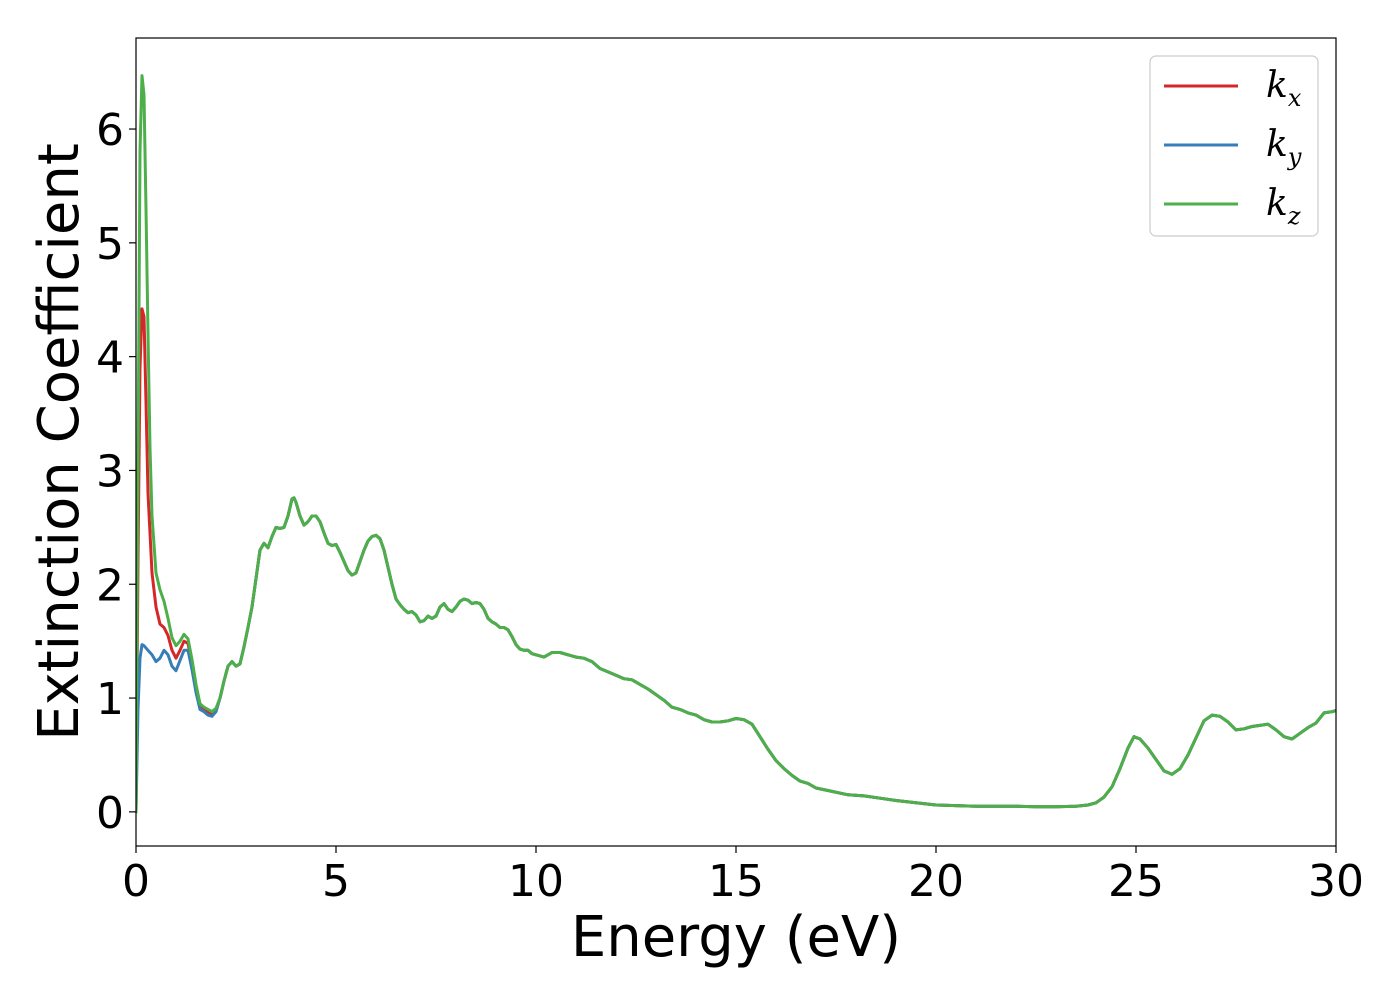 Image resolution: width=1400 pixels, height=1000 pixels. Describe the element at coordinates (136, 881) in the screenshot. I see `x-tick-label: 0` at that location.